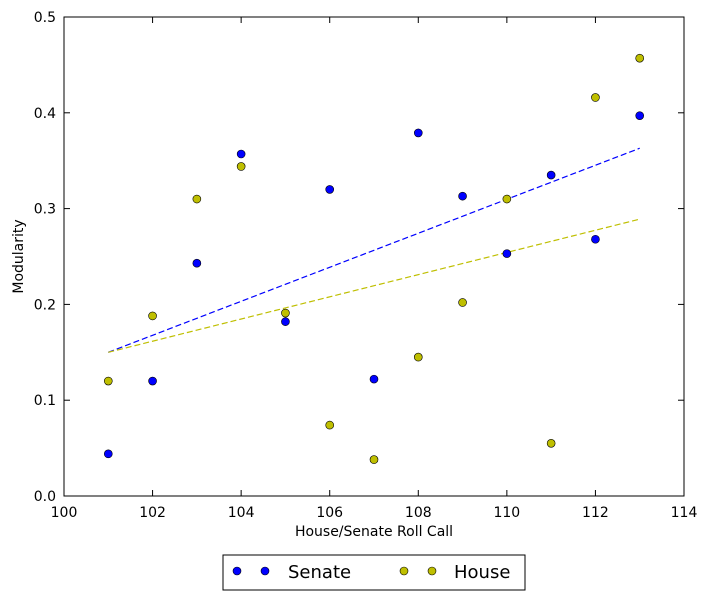 This screenshot has height=600, width=709. I want to click on x-tick-label: 114, so click(684, 513).